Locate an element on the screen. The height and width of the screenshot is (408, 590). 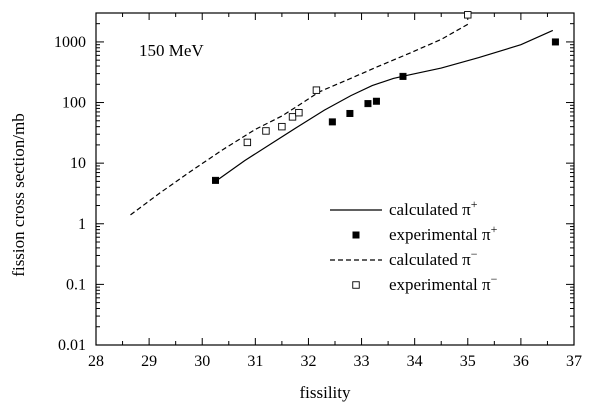
x-axis-title: fissility is located at coordinates (325, 392).